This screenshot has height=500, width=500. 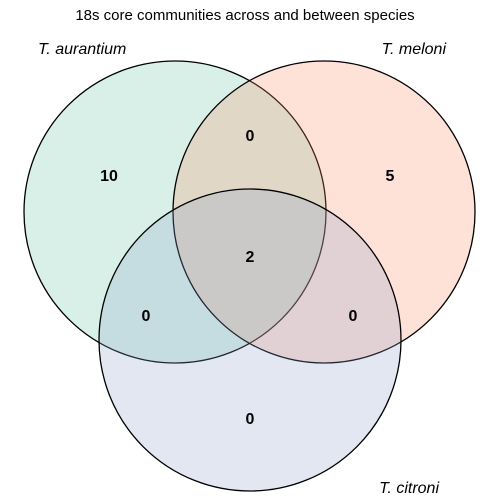 What do you see at coordinates (414, 49) in the screenshot?
I see `set-label-meloni: T. meloni` at bounding box center [414, 49].